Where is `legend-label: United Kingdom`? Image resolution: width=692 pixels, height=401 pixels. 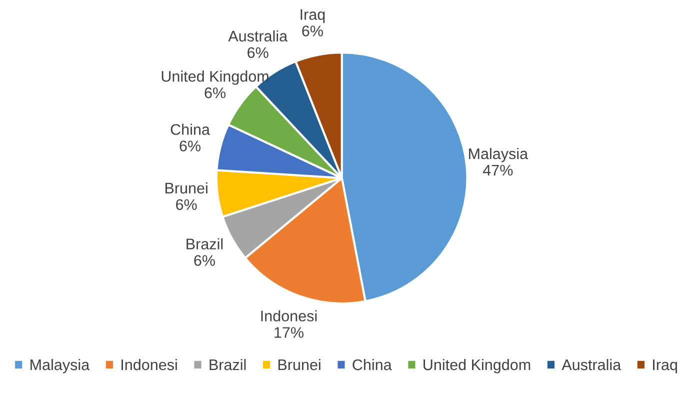 legend-label: United Kingdom is located at coordinates (477, 366).